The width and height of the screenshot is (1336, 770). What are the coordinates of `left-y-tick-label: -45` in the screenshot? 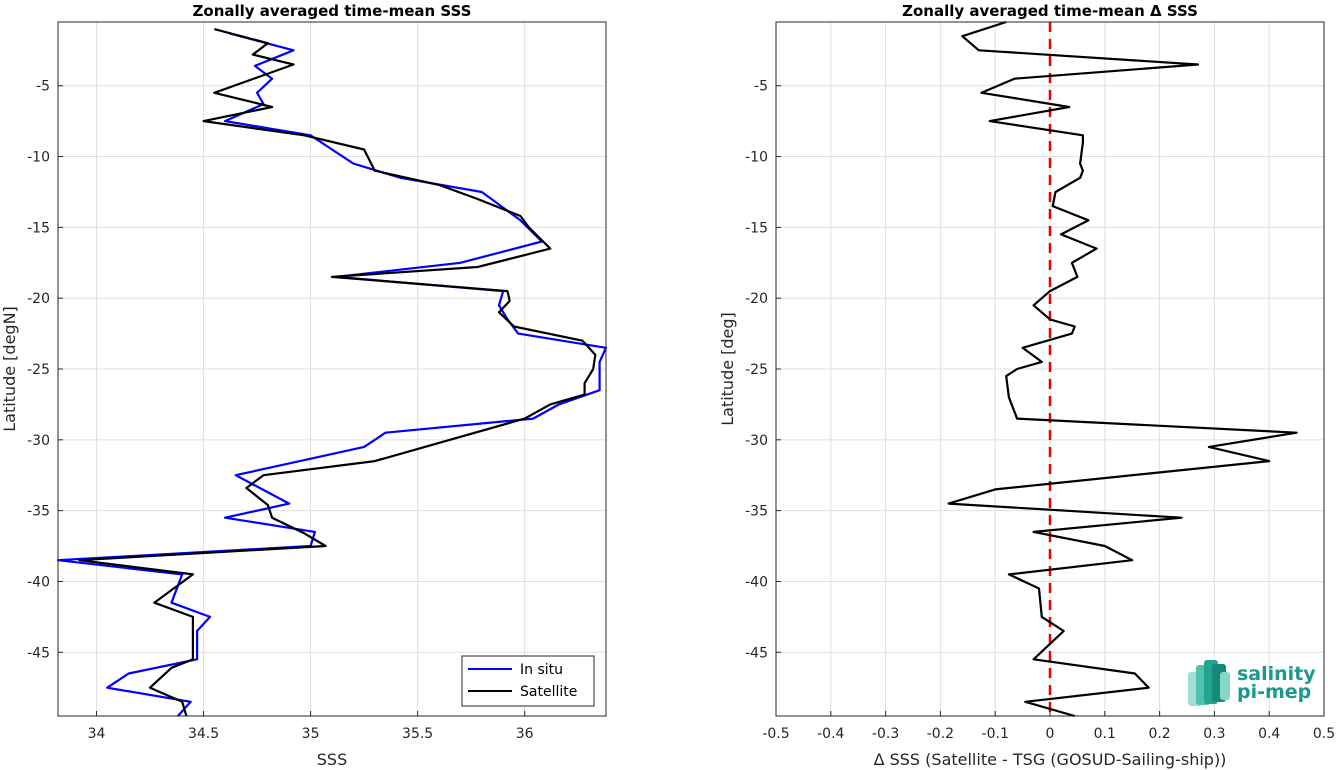 It's located at (38, 653).